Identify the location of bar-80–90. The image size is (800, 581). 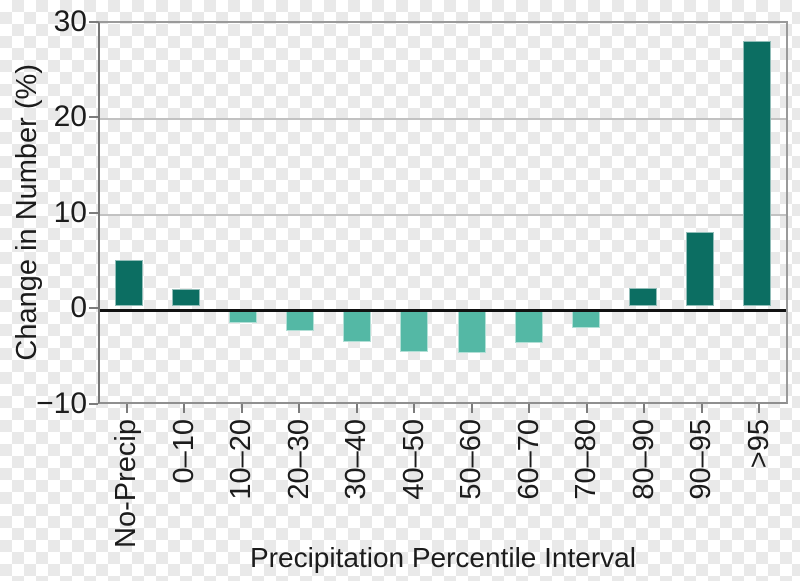
(643, 297).